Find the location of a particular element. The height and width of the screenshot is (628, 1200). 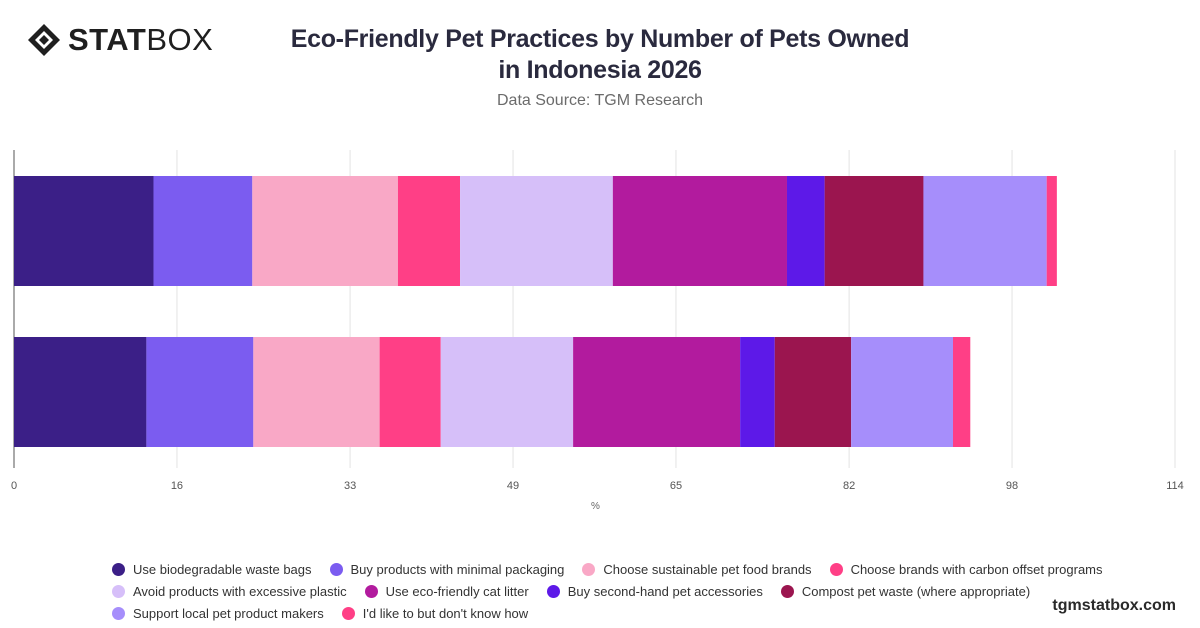

legend-label: Choose sustainable pet food brands is located at coordinates (707, 569).